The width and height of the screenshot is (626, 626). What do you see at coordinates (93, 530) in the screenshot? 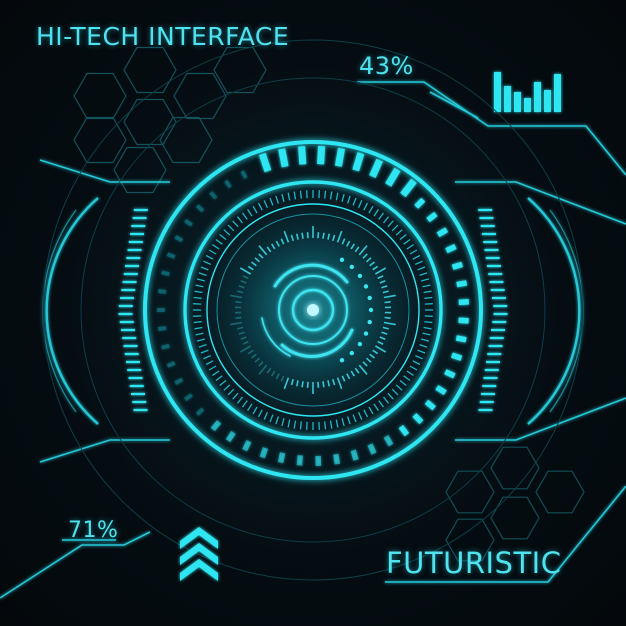
I see `bottom-percentage-readout: 71%` at bounding box center [93, 530].